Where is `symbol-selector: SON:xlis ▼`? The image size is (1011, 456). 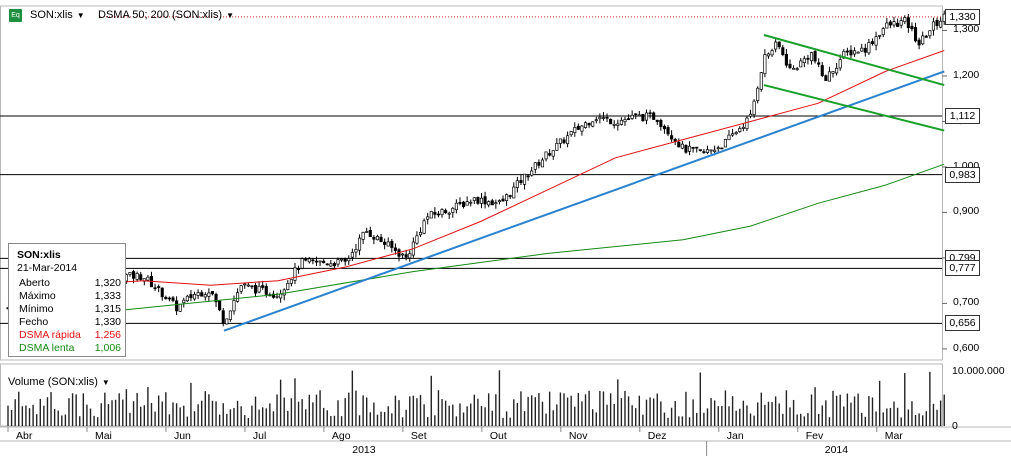
symbol-selector: SON:xlis ▼ is located at coordinates (57, 15).